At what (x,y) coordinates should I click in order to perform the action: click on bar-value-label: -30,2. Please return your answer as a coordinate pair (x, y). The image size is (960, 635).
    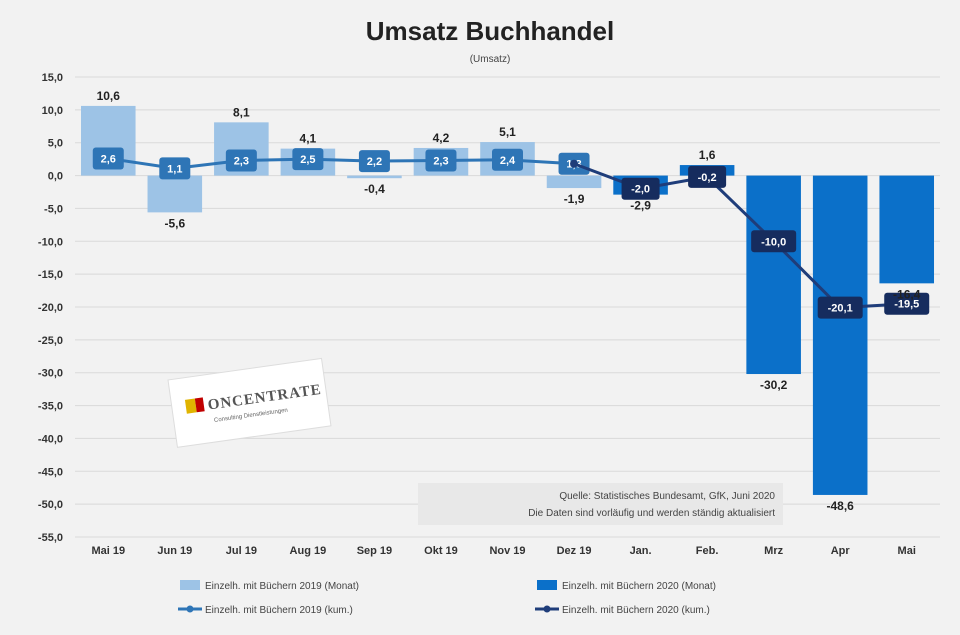
    Looking at the image, I should click on (774, 385).